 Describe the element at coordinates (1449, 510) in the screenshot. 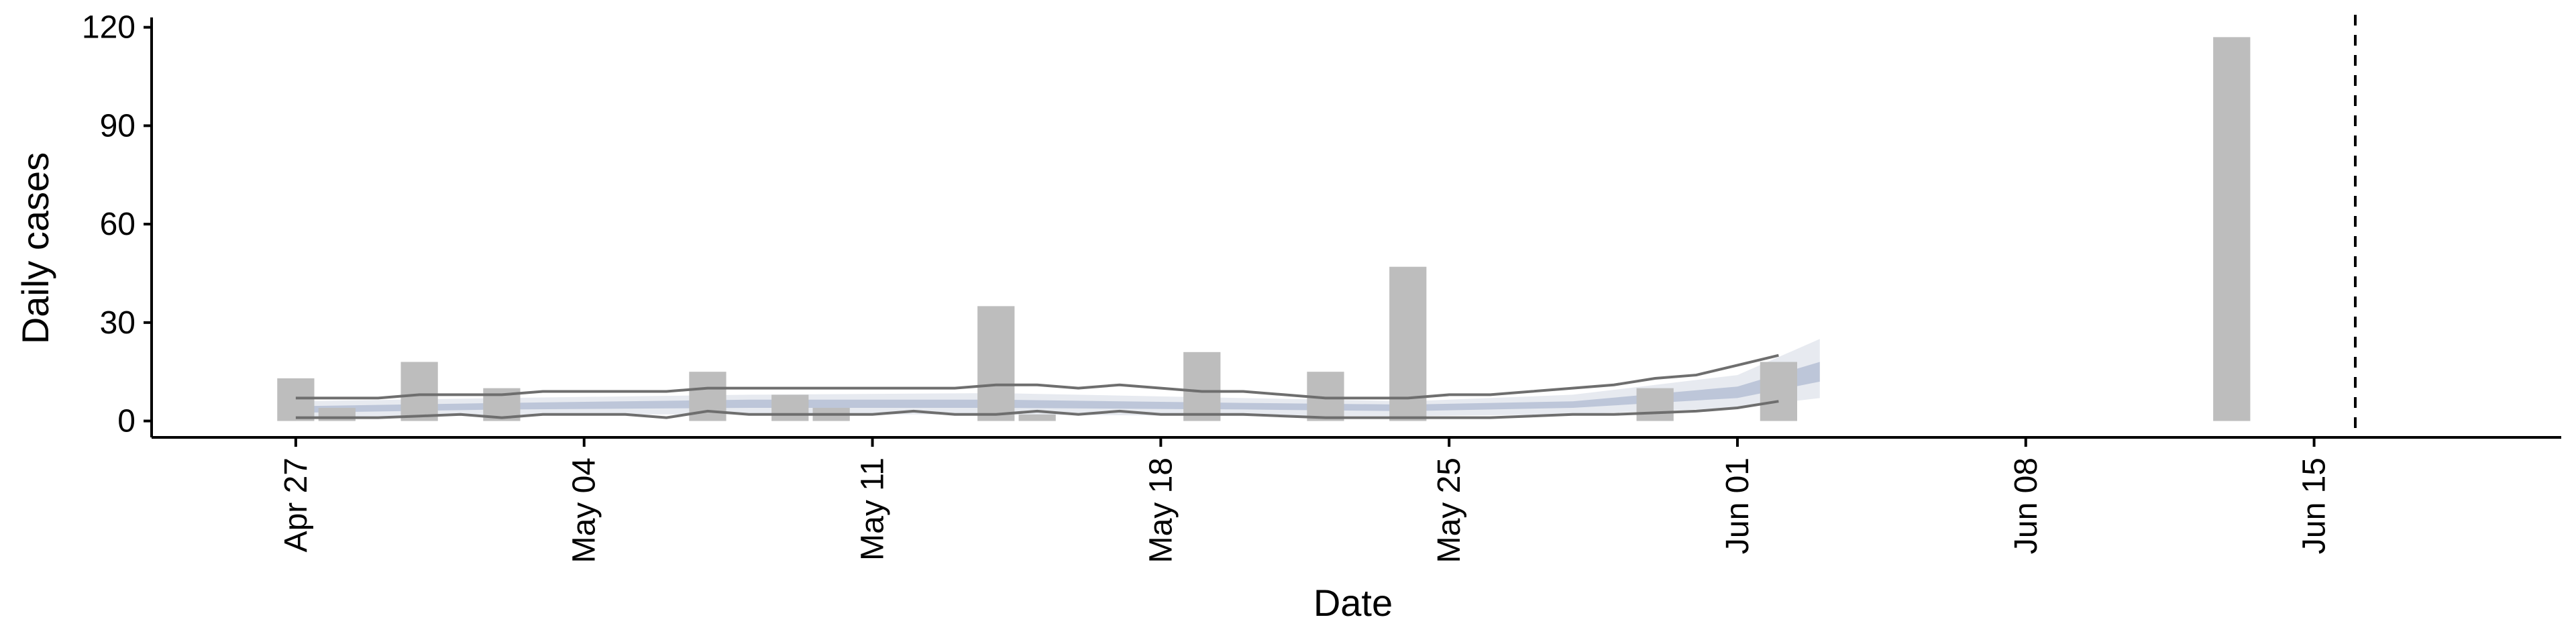

I see `x-tick-label-2020-05-25: May 25` at that location.